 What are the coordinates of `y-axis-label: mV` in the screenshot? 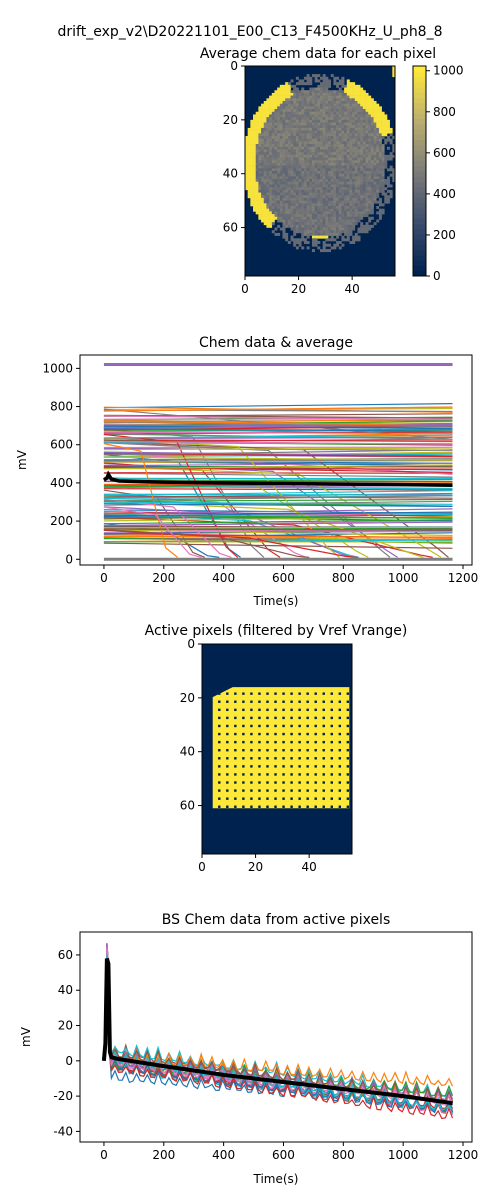 It's located at (26, 1036).